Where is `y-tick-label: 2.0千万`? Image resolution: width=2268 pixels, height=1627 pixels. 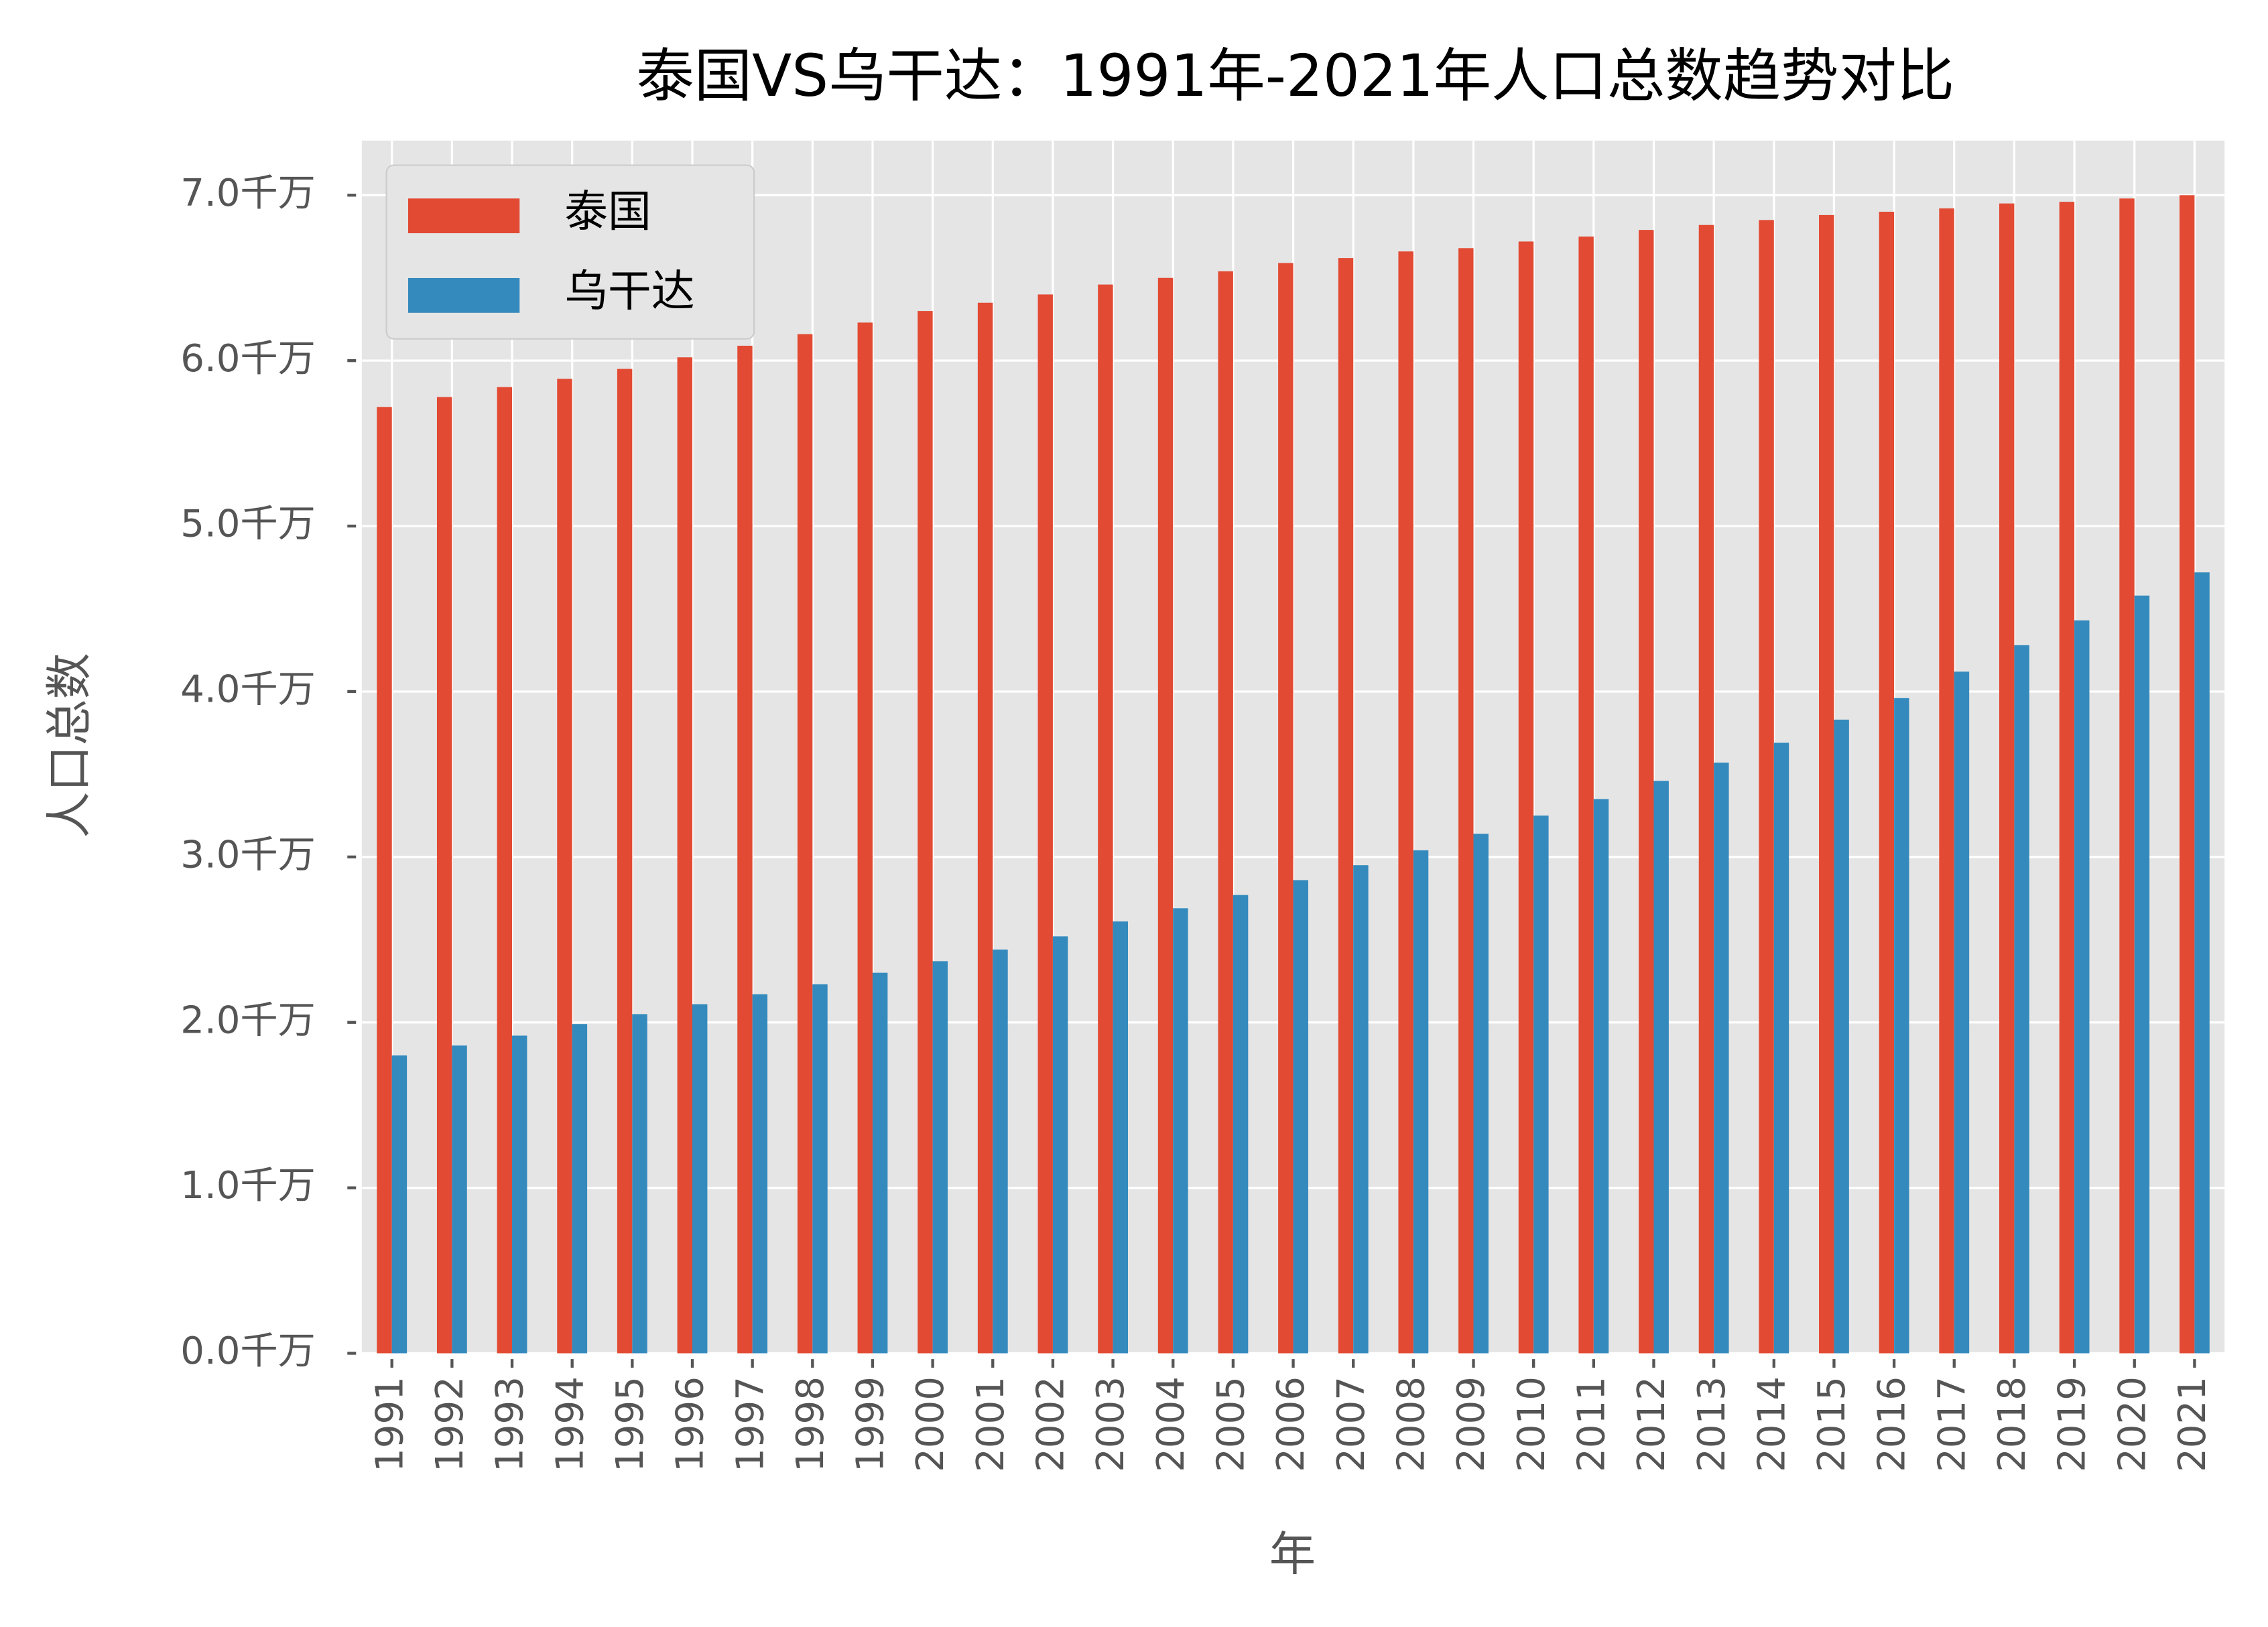 y-tick-label: 2.0千万 is located at coordinates (248, 1020).